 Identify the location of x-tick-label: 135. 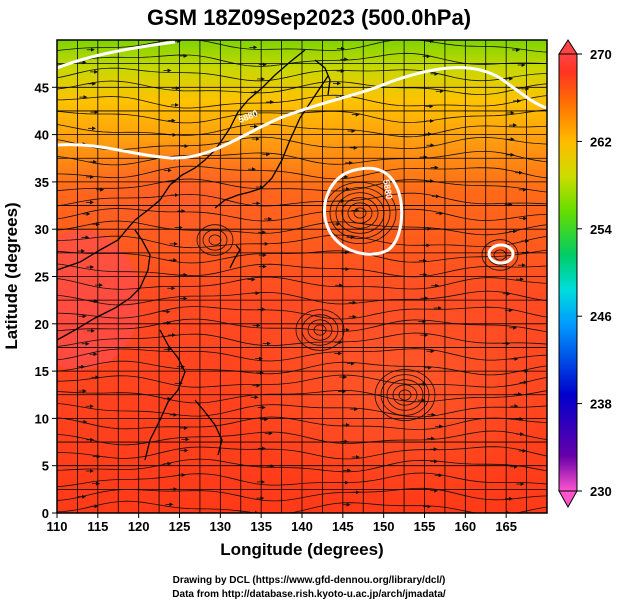
(261, 526).